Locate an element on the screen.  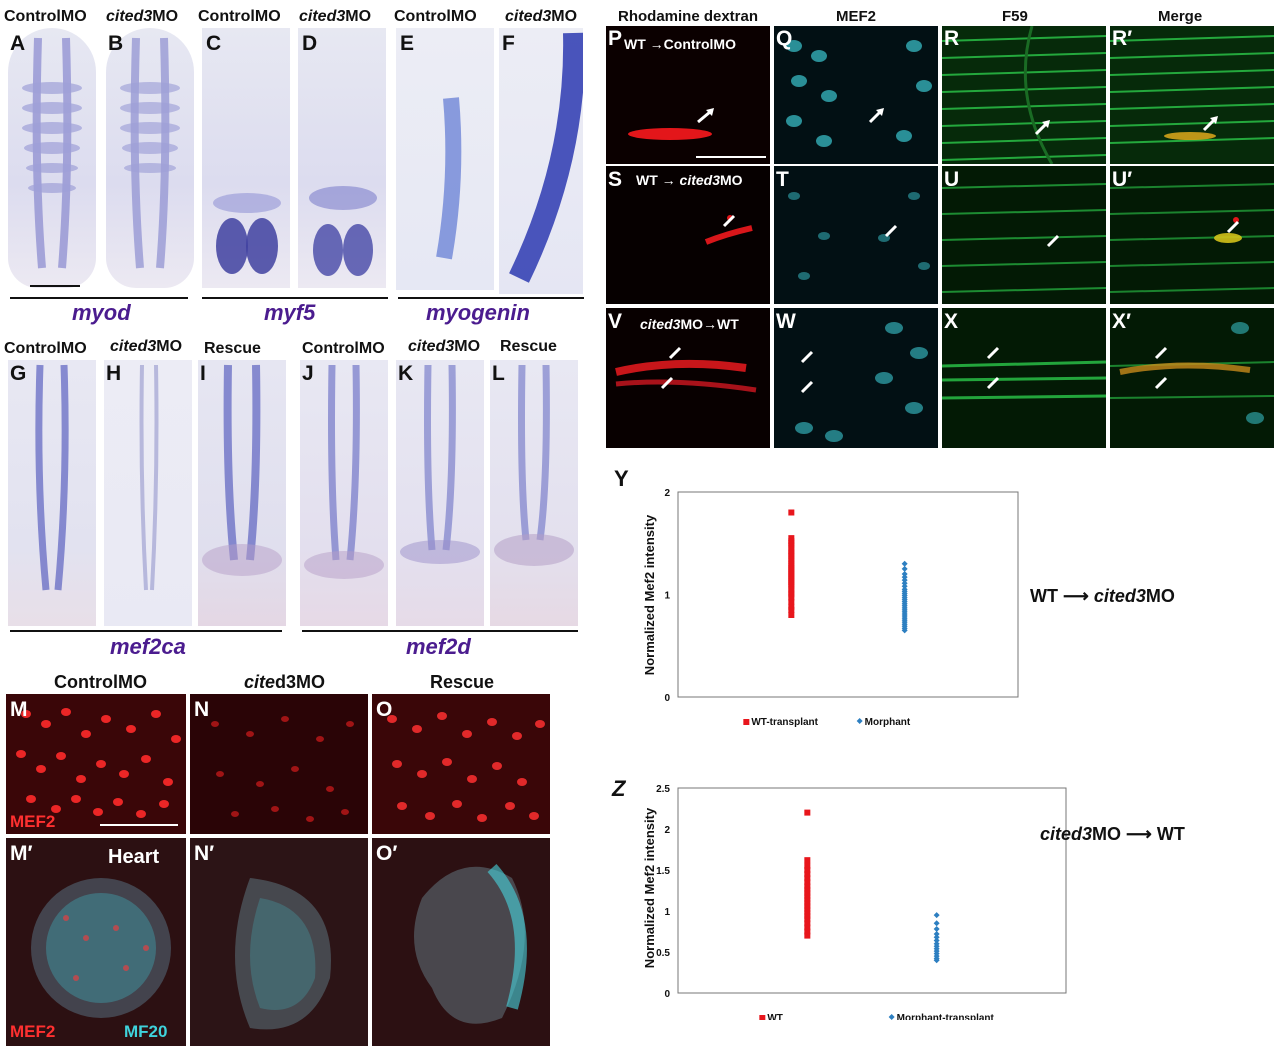
panel-up-merge is located at coordinates (1192, 235).